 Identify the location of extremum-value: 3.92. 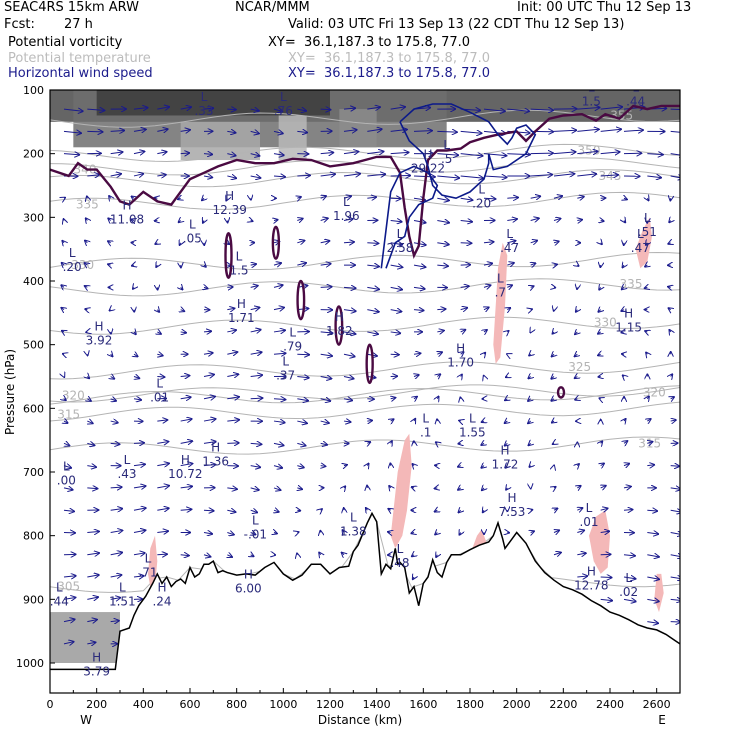
(99, 340).